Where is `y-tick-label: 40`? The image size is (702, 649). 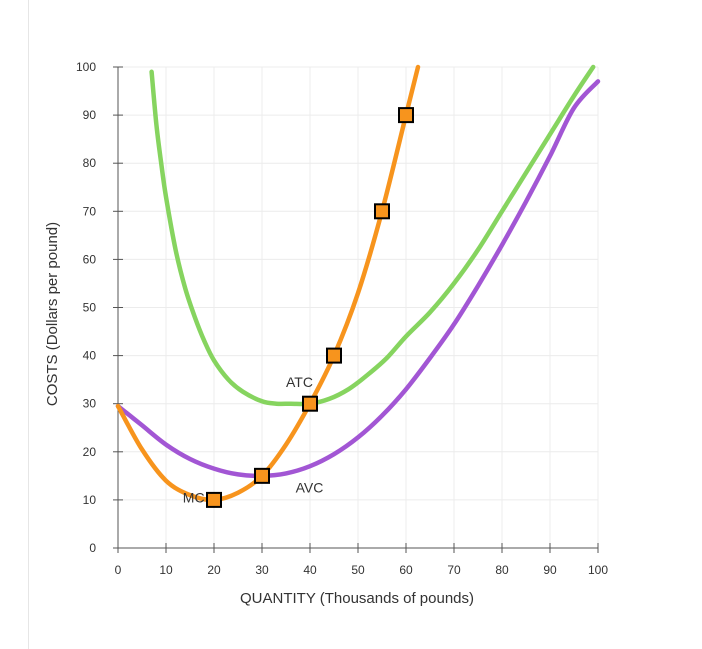
y-tick-label: 40 is located at coordinates (90, 356).